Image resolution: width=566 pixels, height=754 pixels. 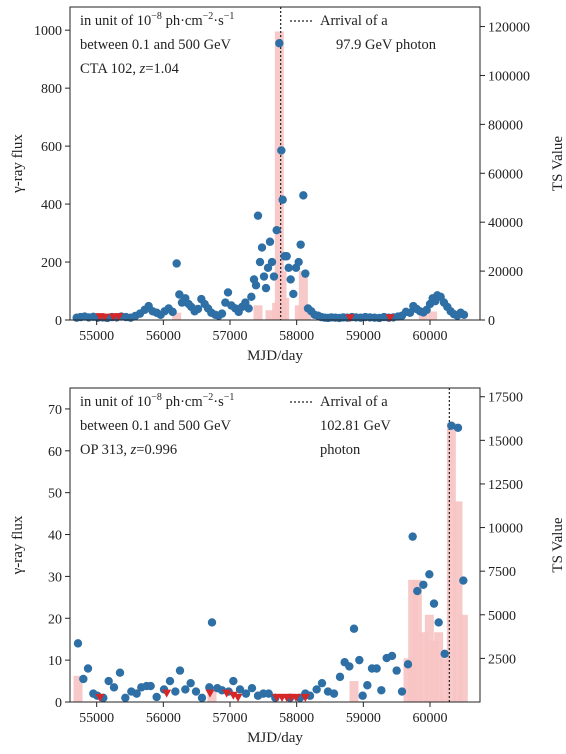 What do you see at coordinates (340, 450) in the screenshot?
I see `legend-label: photon` at bounding box center [340, 450].